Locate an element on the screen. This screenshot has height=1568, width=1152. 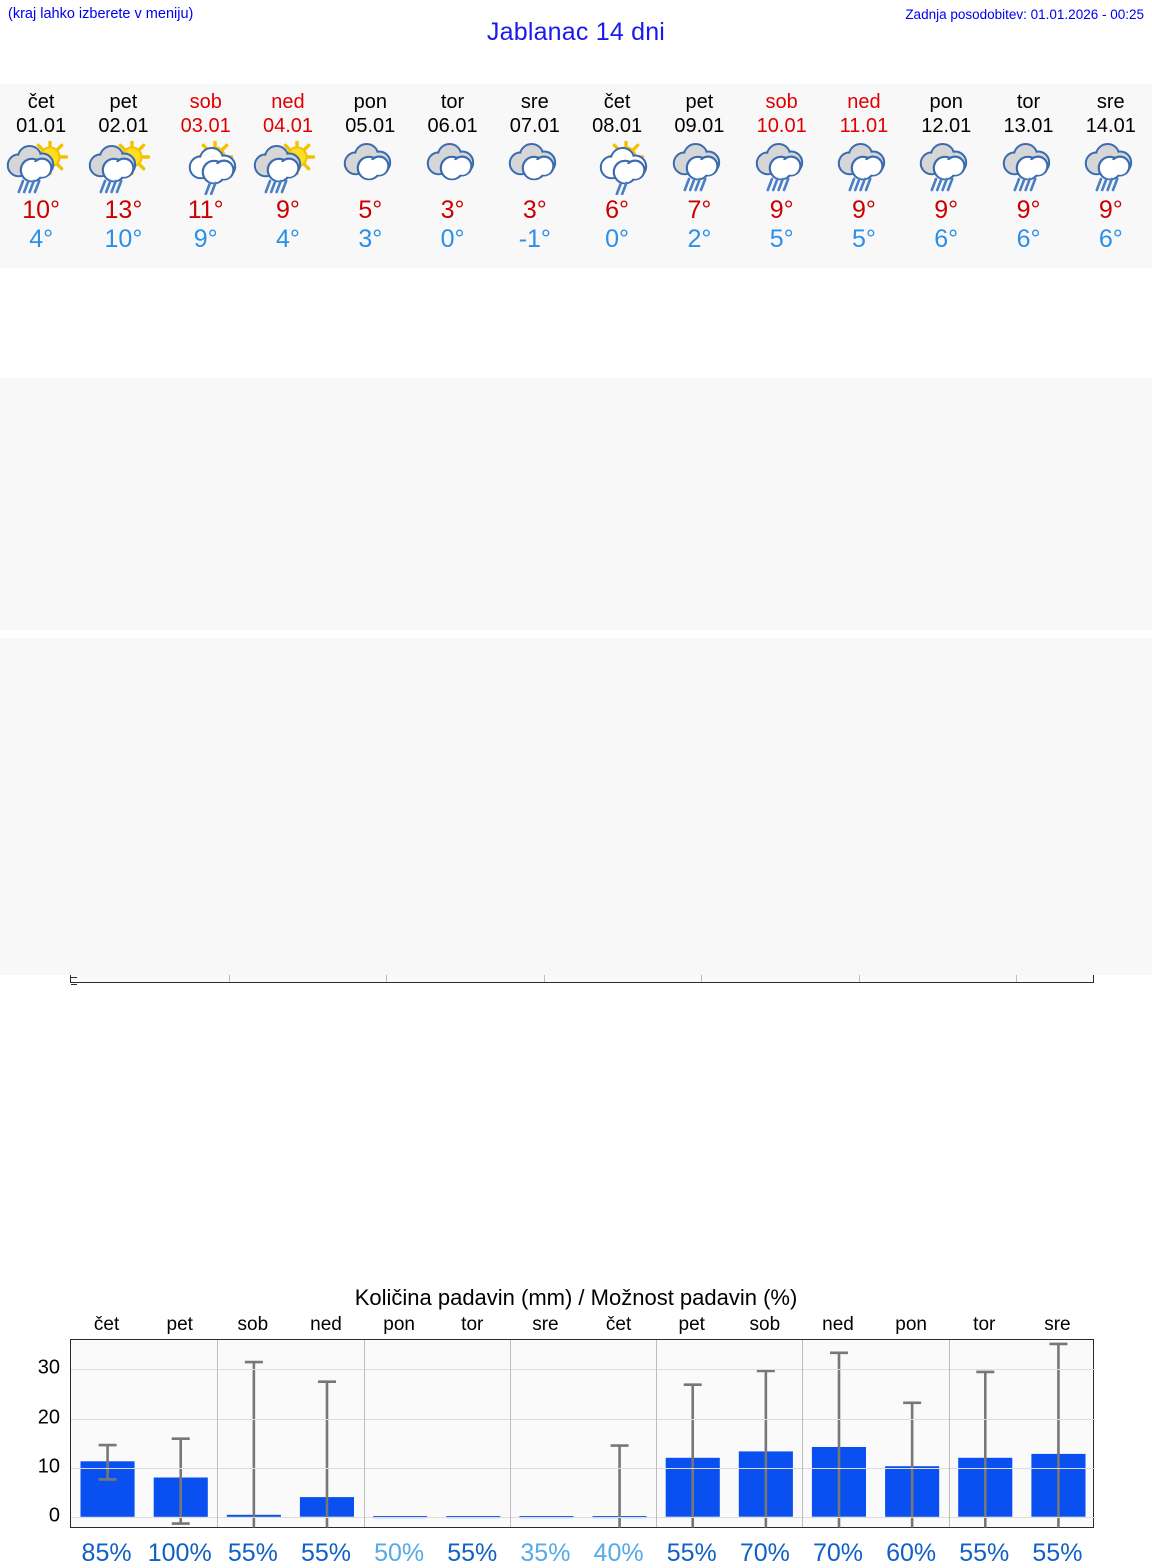
temp-max: 3° is located at coordinates (534, 210).